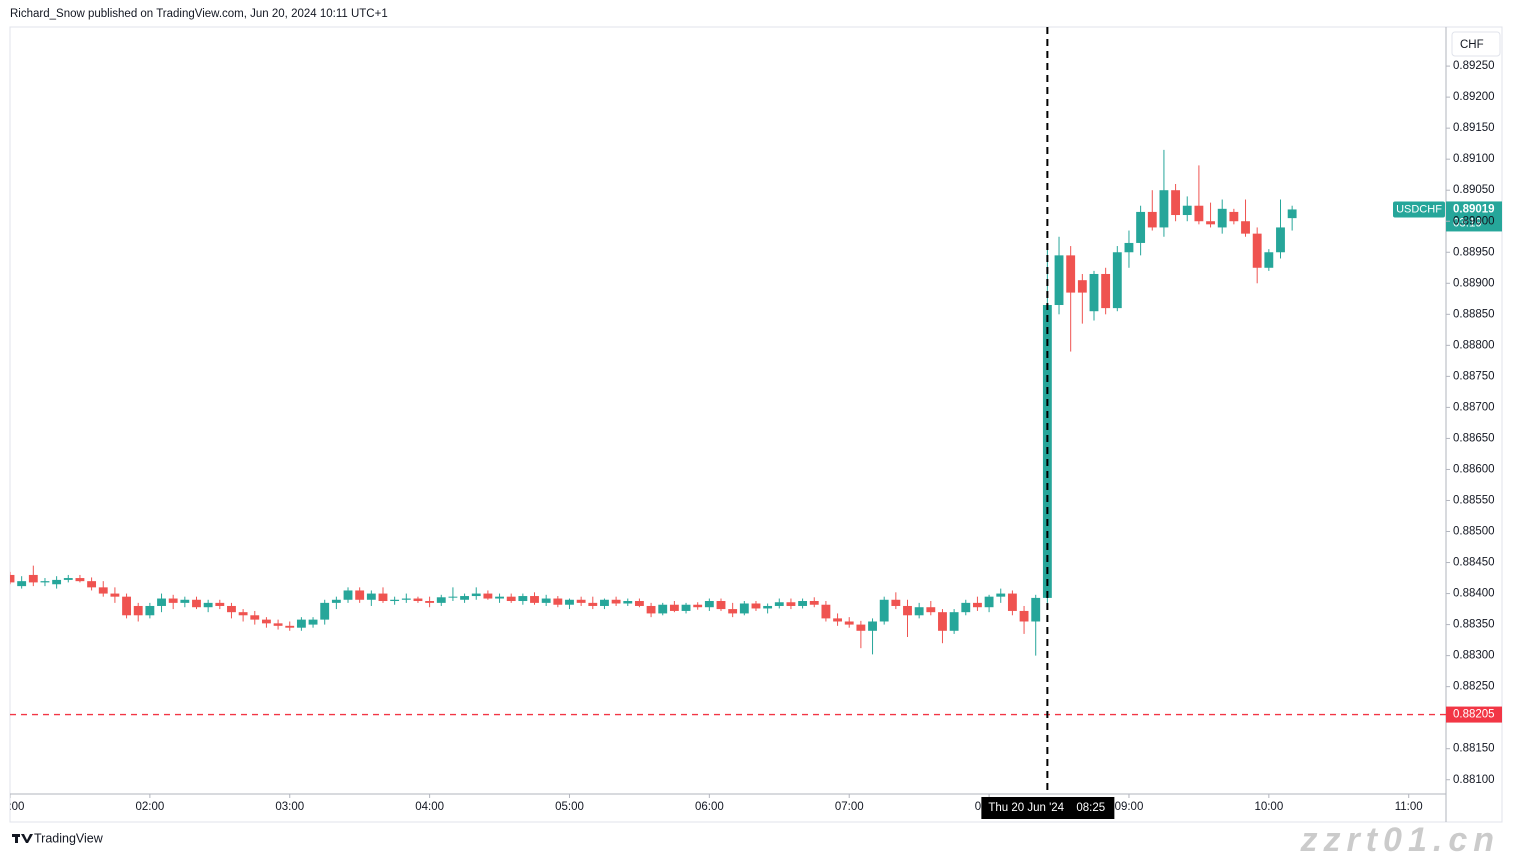 The height and width of the screenshot is (857, 1516). What do you see at coordinates (1474, 283) in the screenshot?
I see `y-tick-label: 0.88900` at bounding box center [1474, 283].